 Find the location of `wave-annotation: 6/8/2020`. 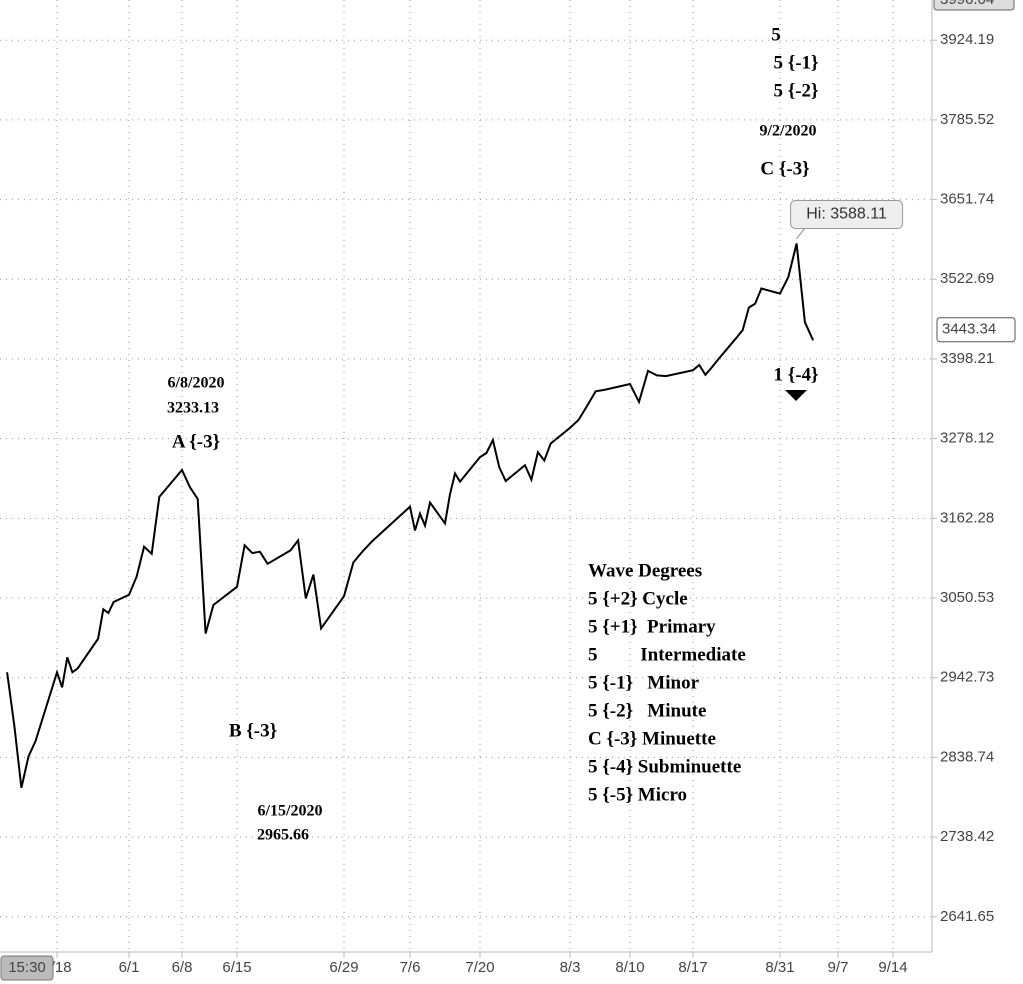

wave-annotation: 6/8/2020 is located at coordinates (196, 383).